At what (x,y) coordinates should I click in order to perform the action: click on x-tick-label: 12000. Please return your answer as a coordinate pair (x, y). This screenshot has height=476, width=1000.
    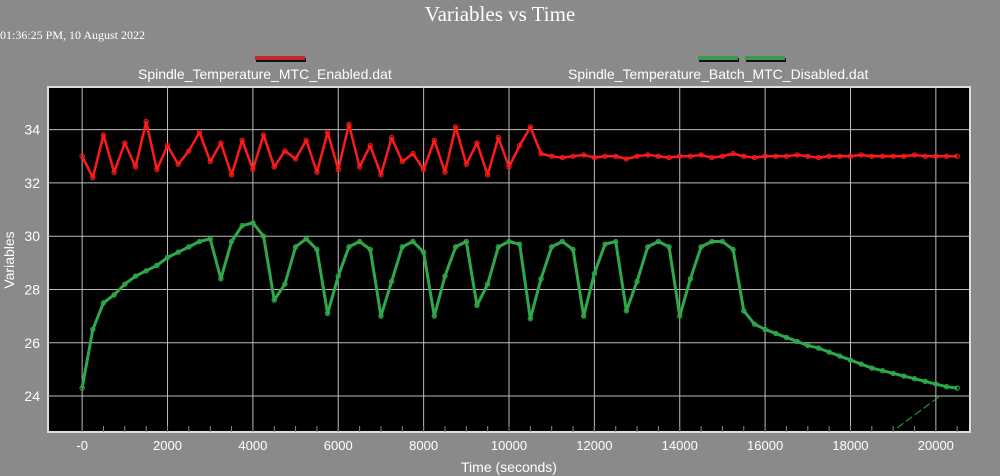
    Looking at the image, I should click on (594, 445).